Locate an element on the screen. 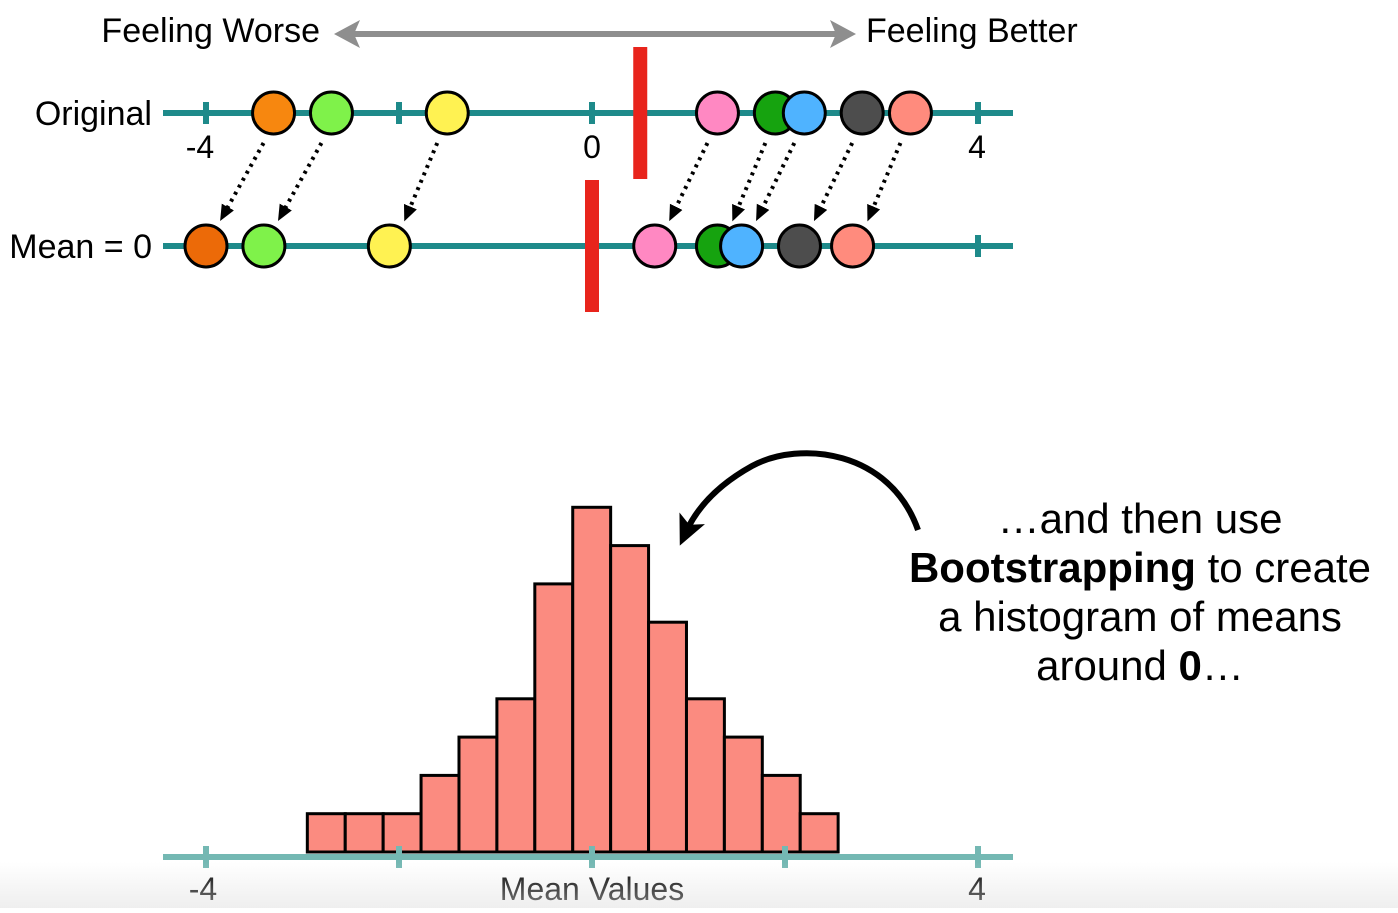 This screenshot has width=1398, height=913. original-points is located at coordinates (592, 113).